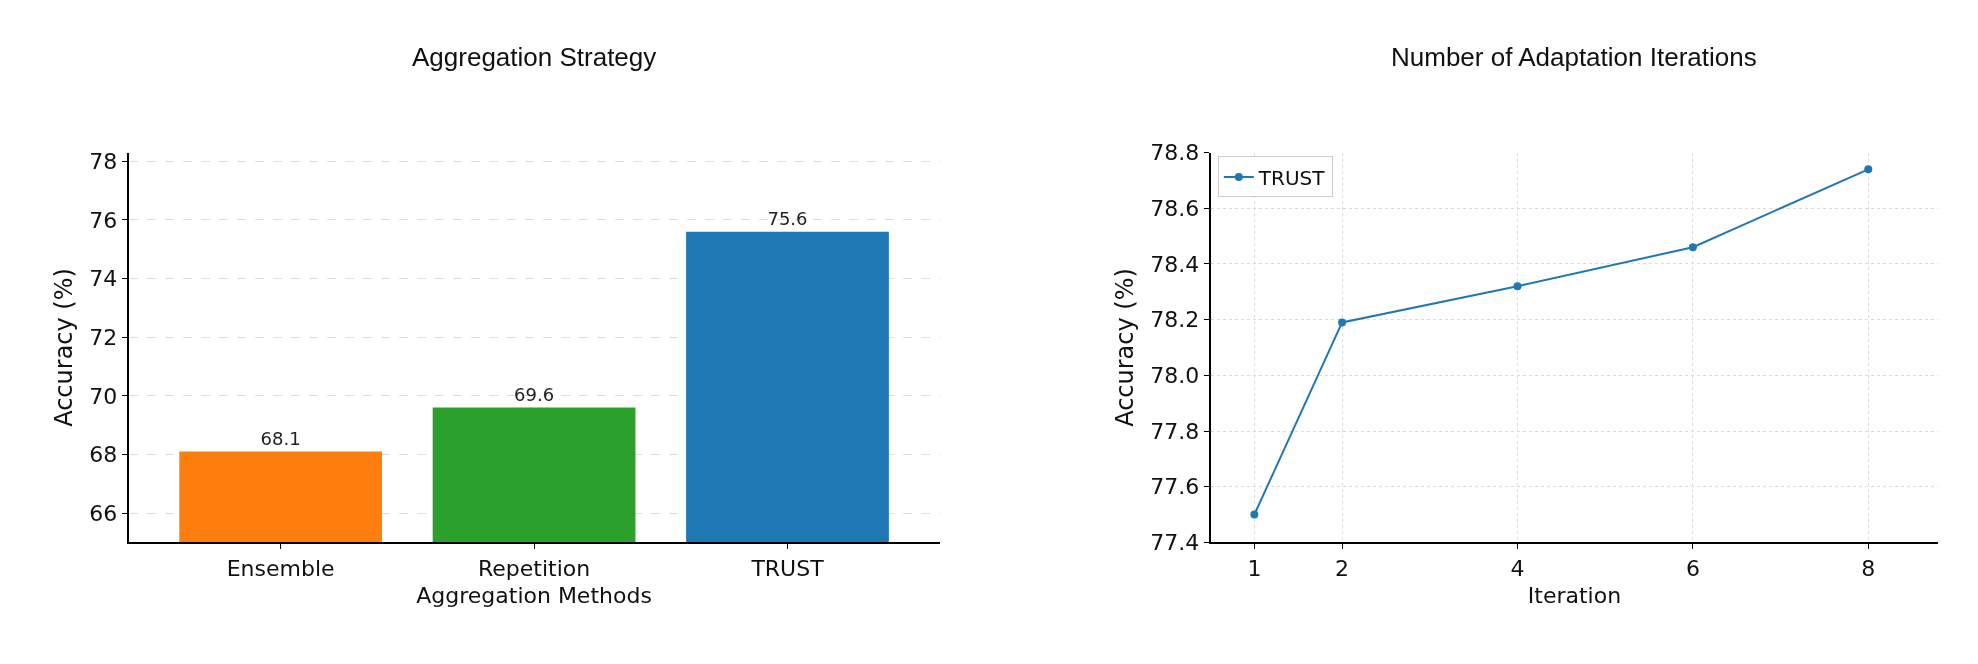  Describe the element at coordinates (1175, 153) in the screenshot. I see `y-tick-label: 78.8` at that location.